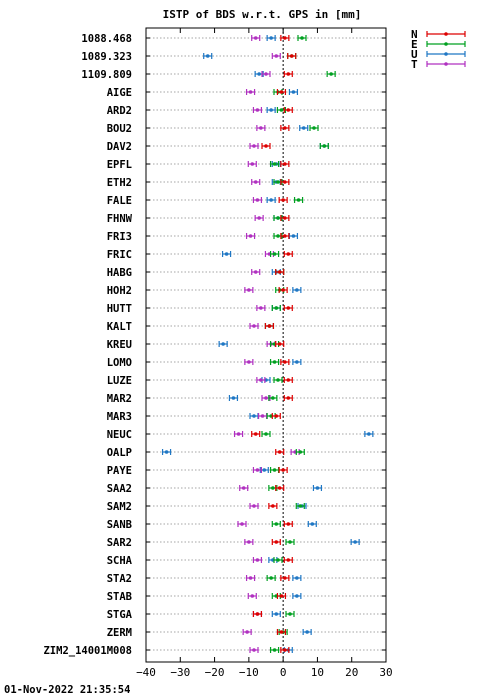  Describe the element at coordinates (119, 417) in the screenshot. I see `station-label: MAR3` at that location.